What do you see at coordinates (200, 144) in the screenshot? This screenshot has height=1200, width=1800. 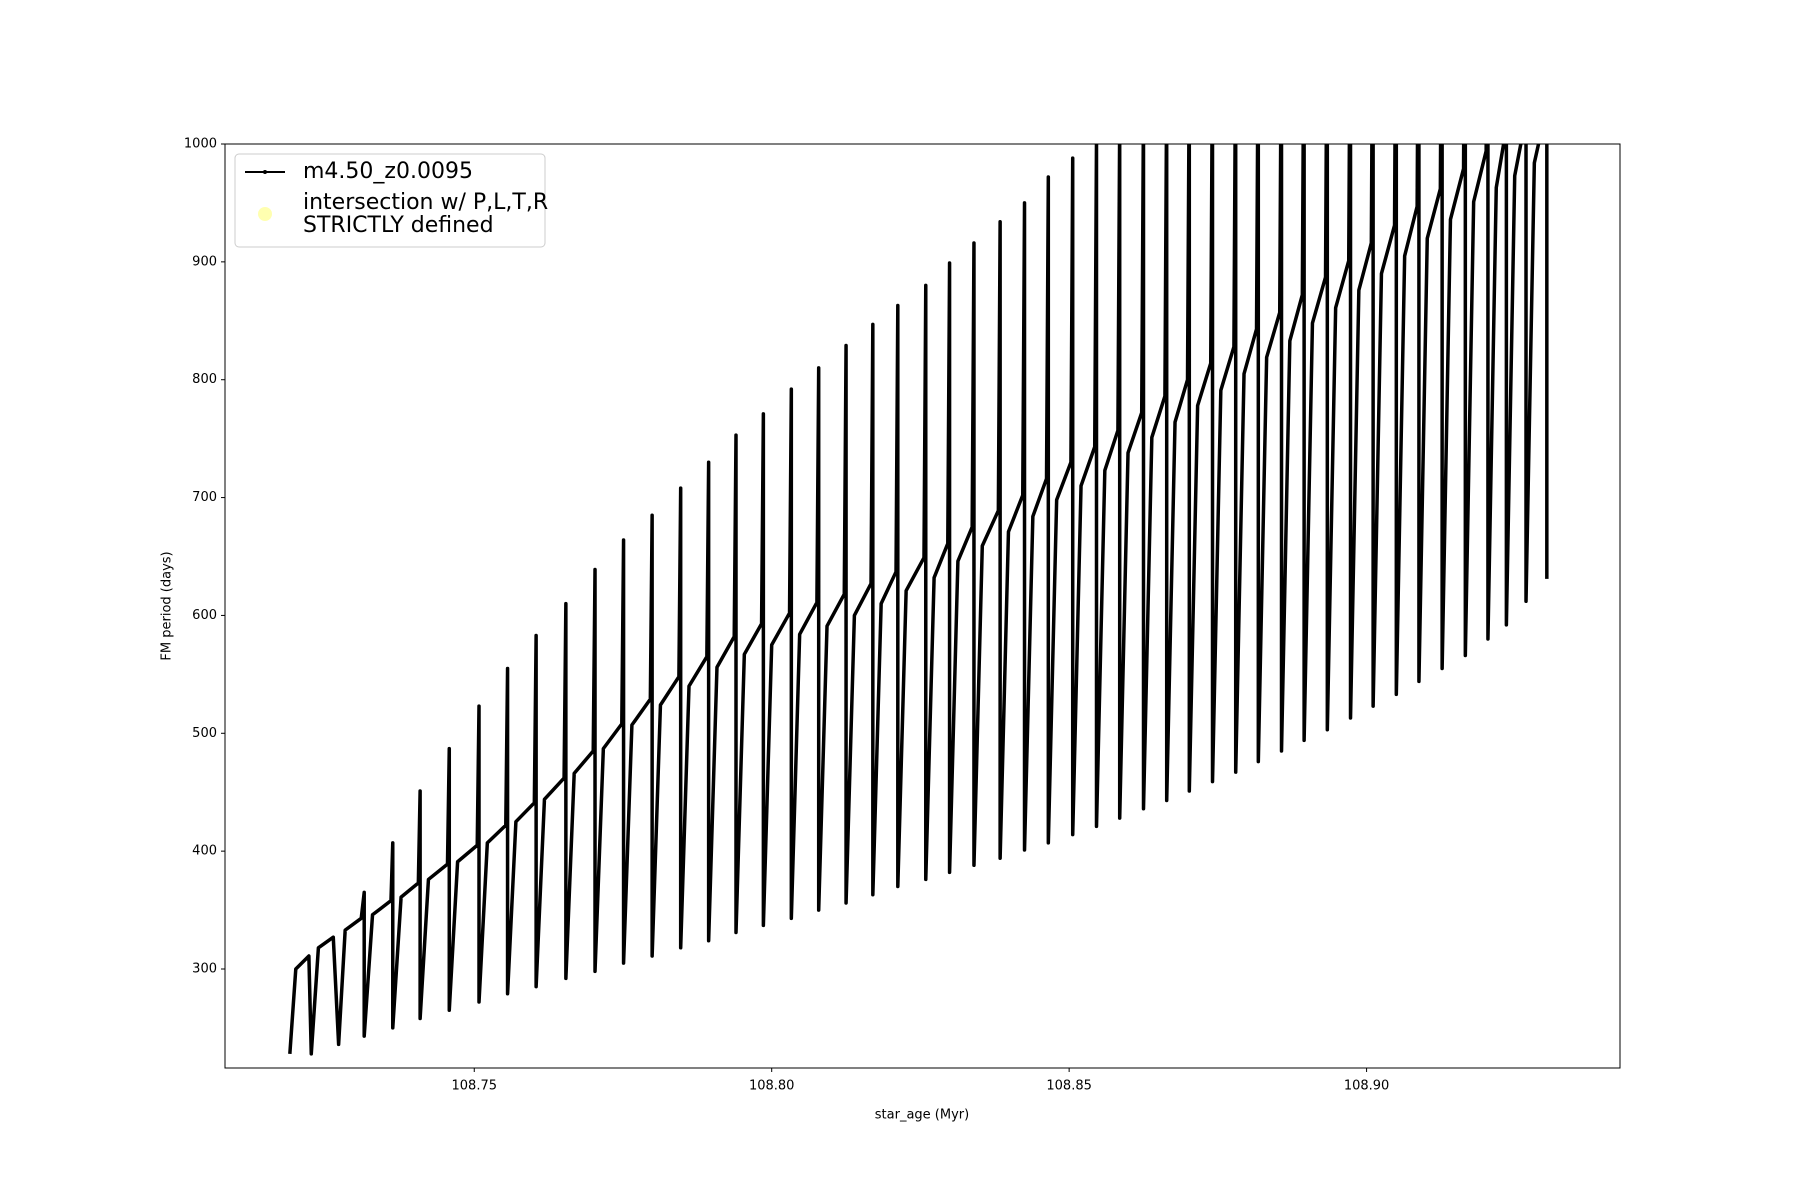 I see `y-tick-label: 1000` at bounding box center [200, 144].